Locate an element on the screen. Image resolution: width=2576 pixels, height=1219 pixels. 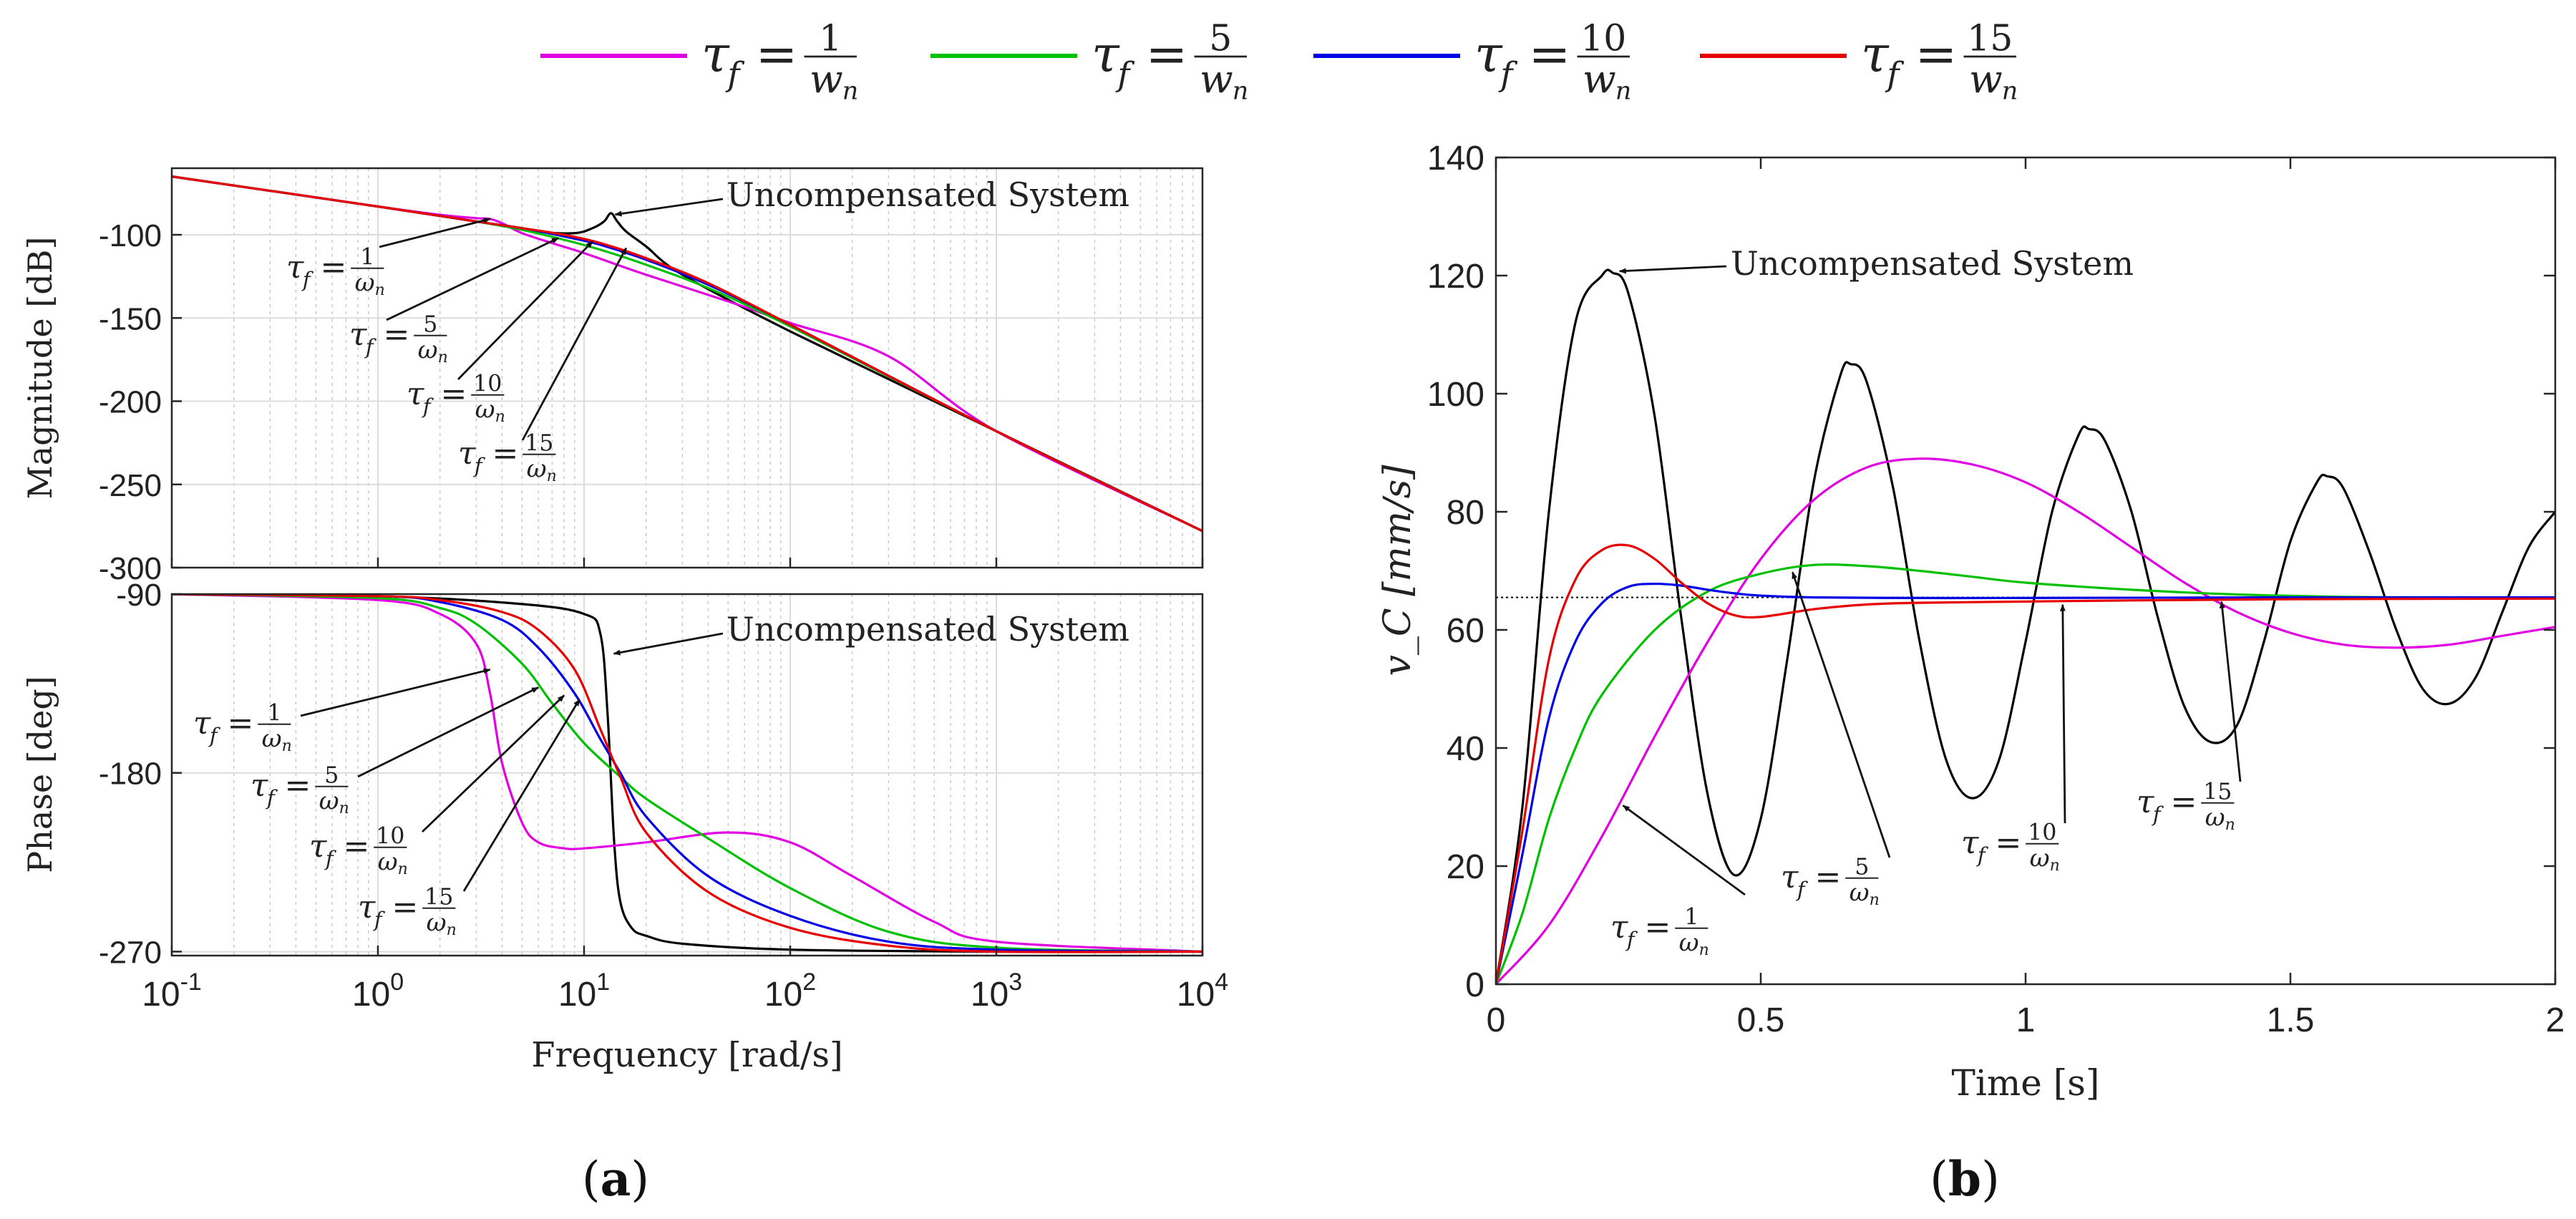
magnitude-axes-box is located at coordinates (687, 368).